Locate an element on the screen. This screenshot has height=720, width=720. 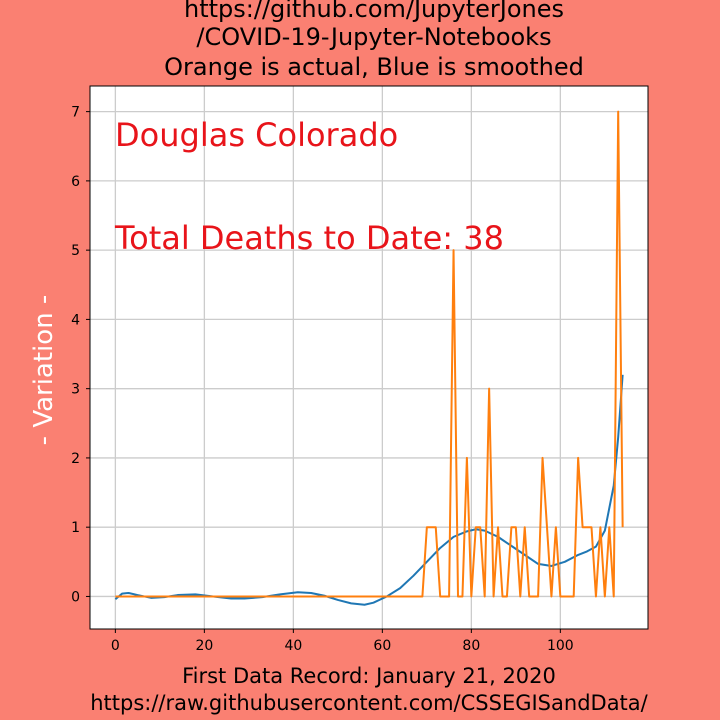
x-tick-label: 20 is located at coordinates (204, 646).